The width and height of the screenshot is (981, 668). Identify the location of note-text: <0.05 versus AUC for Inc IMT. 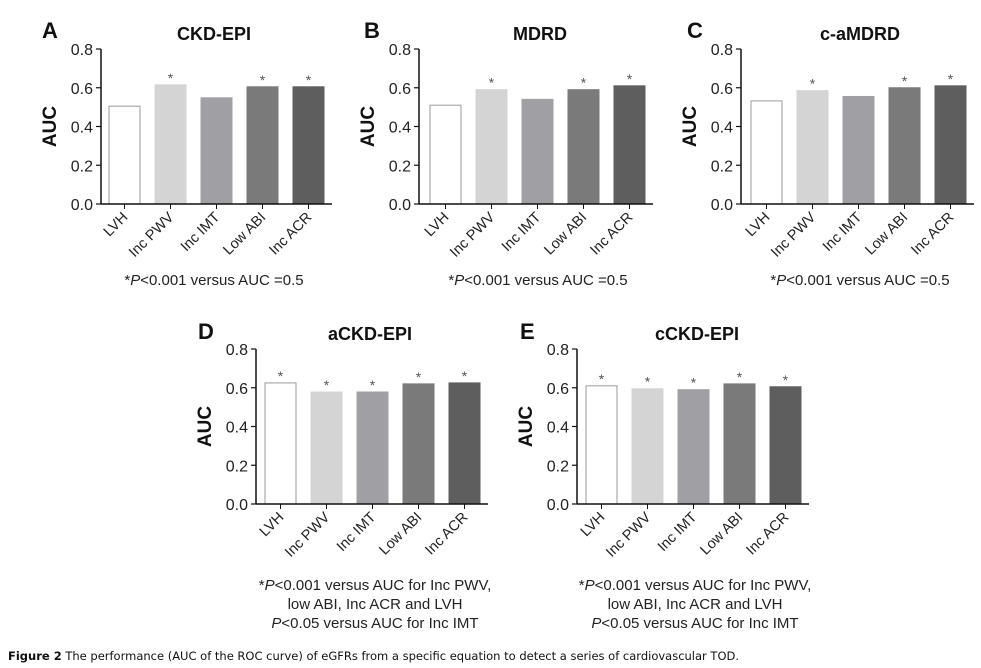
(379, 623).